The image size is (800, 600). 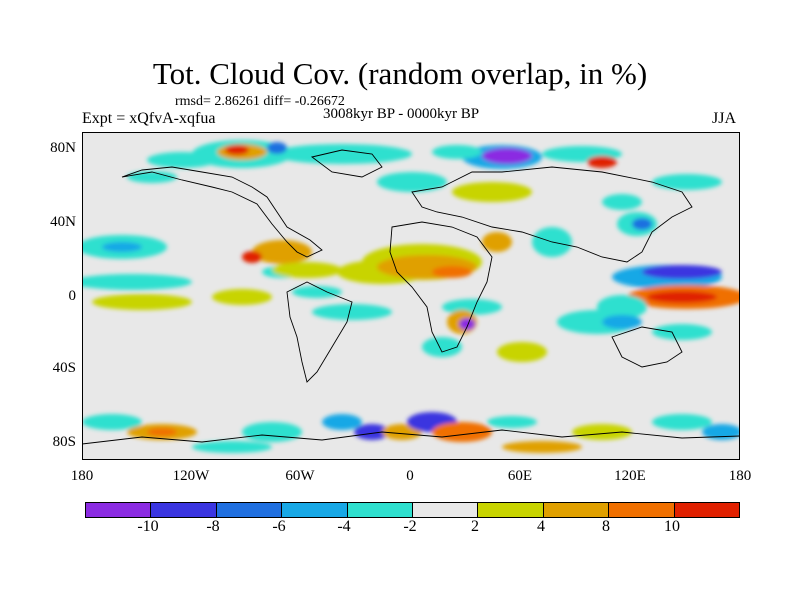 I want to click on colorbar, so click(x=412, y=510).